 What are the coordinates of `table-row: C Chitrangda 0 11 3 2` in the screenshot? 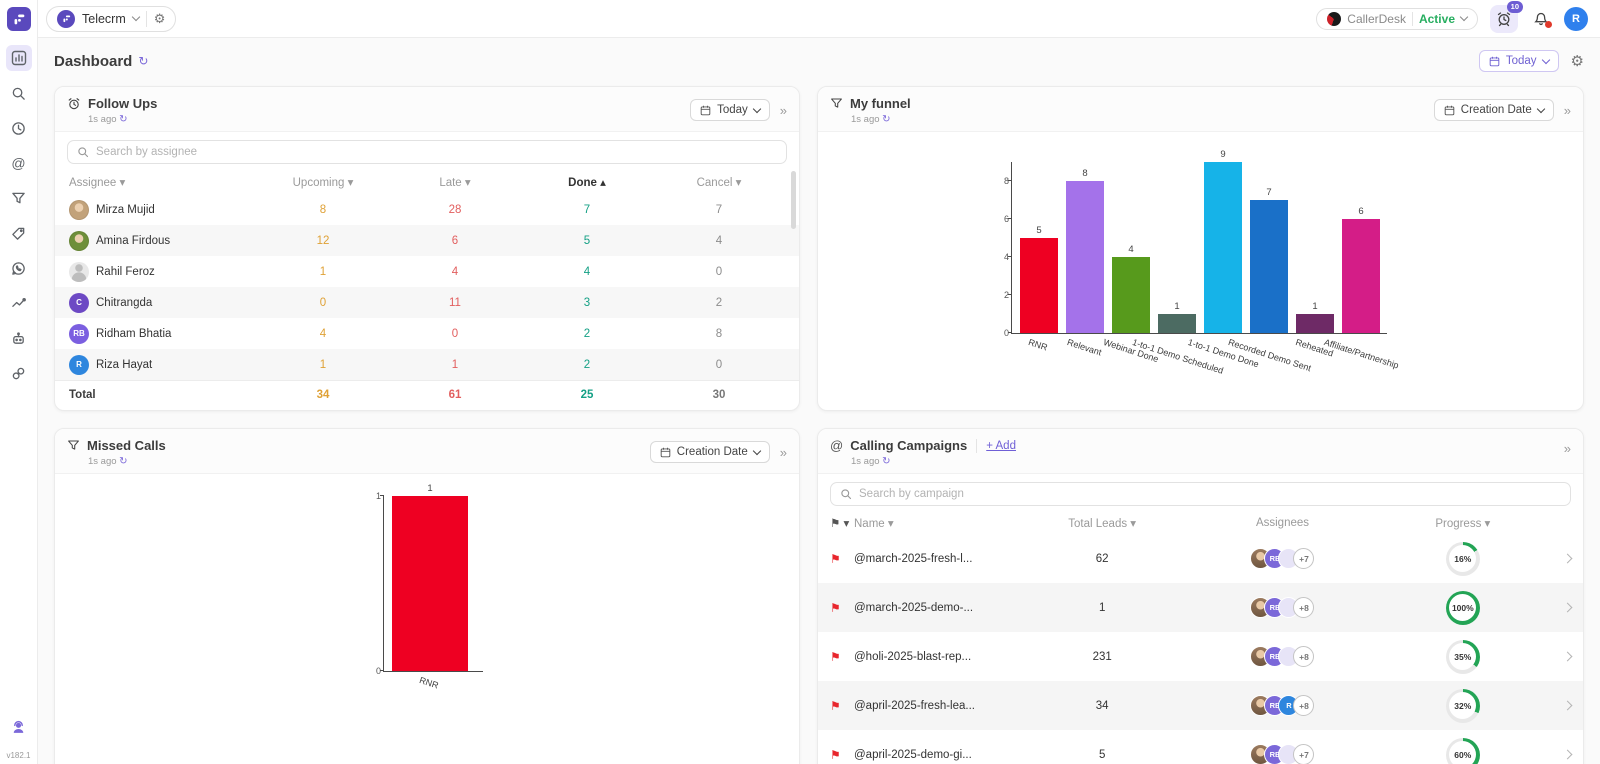 It's located at (427, 302).